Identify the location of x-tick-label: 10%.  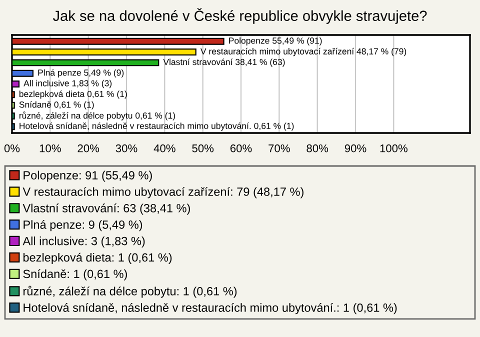
(50, 148).